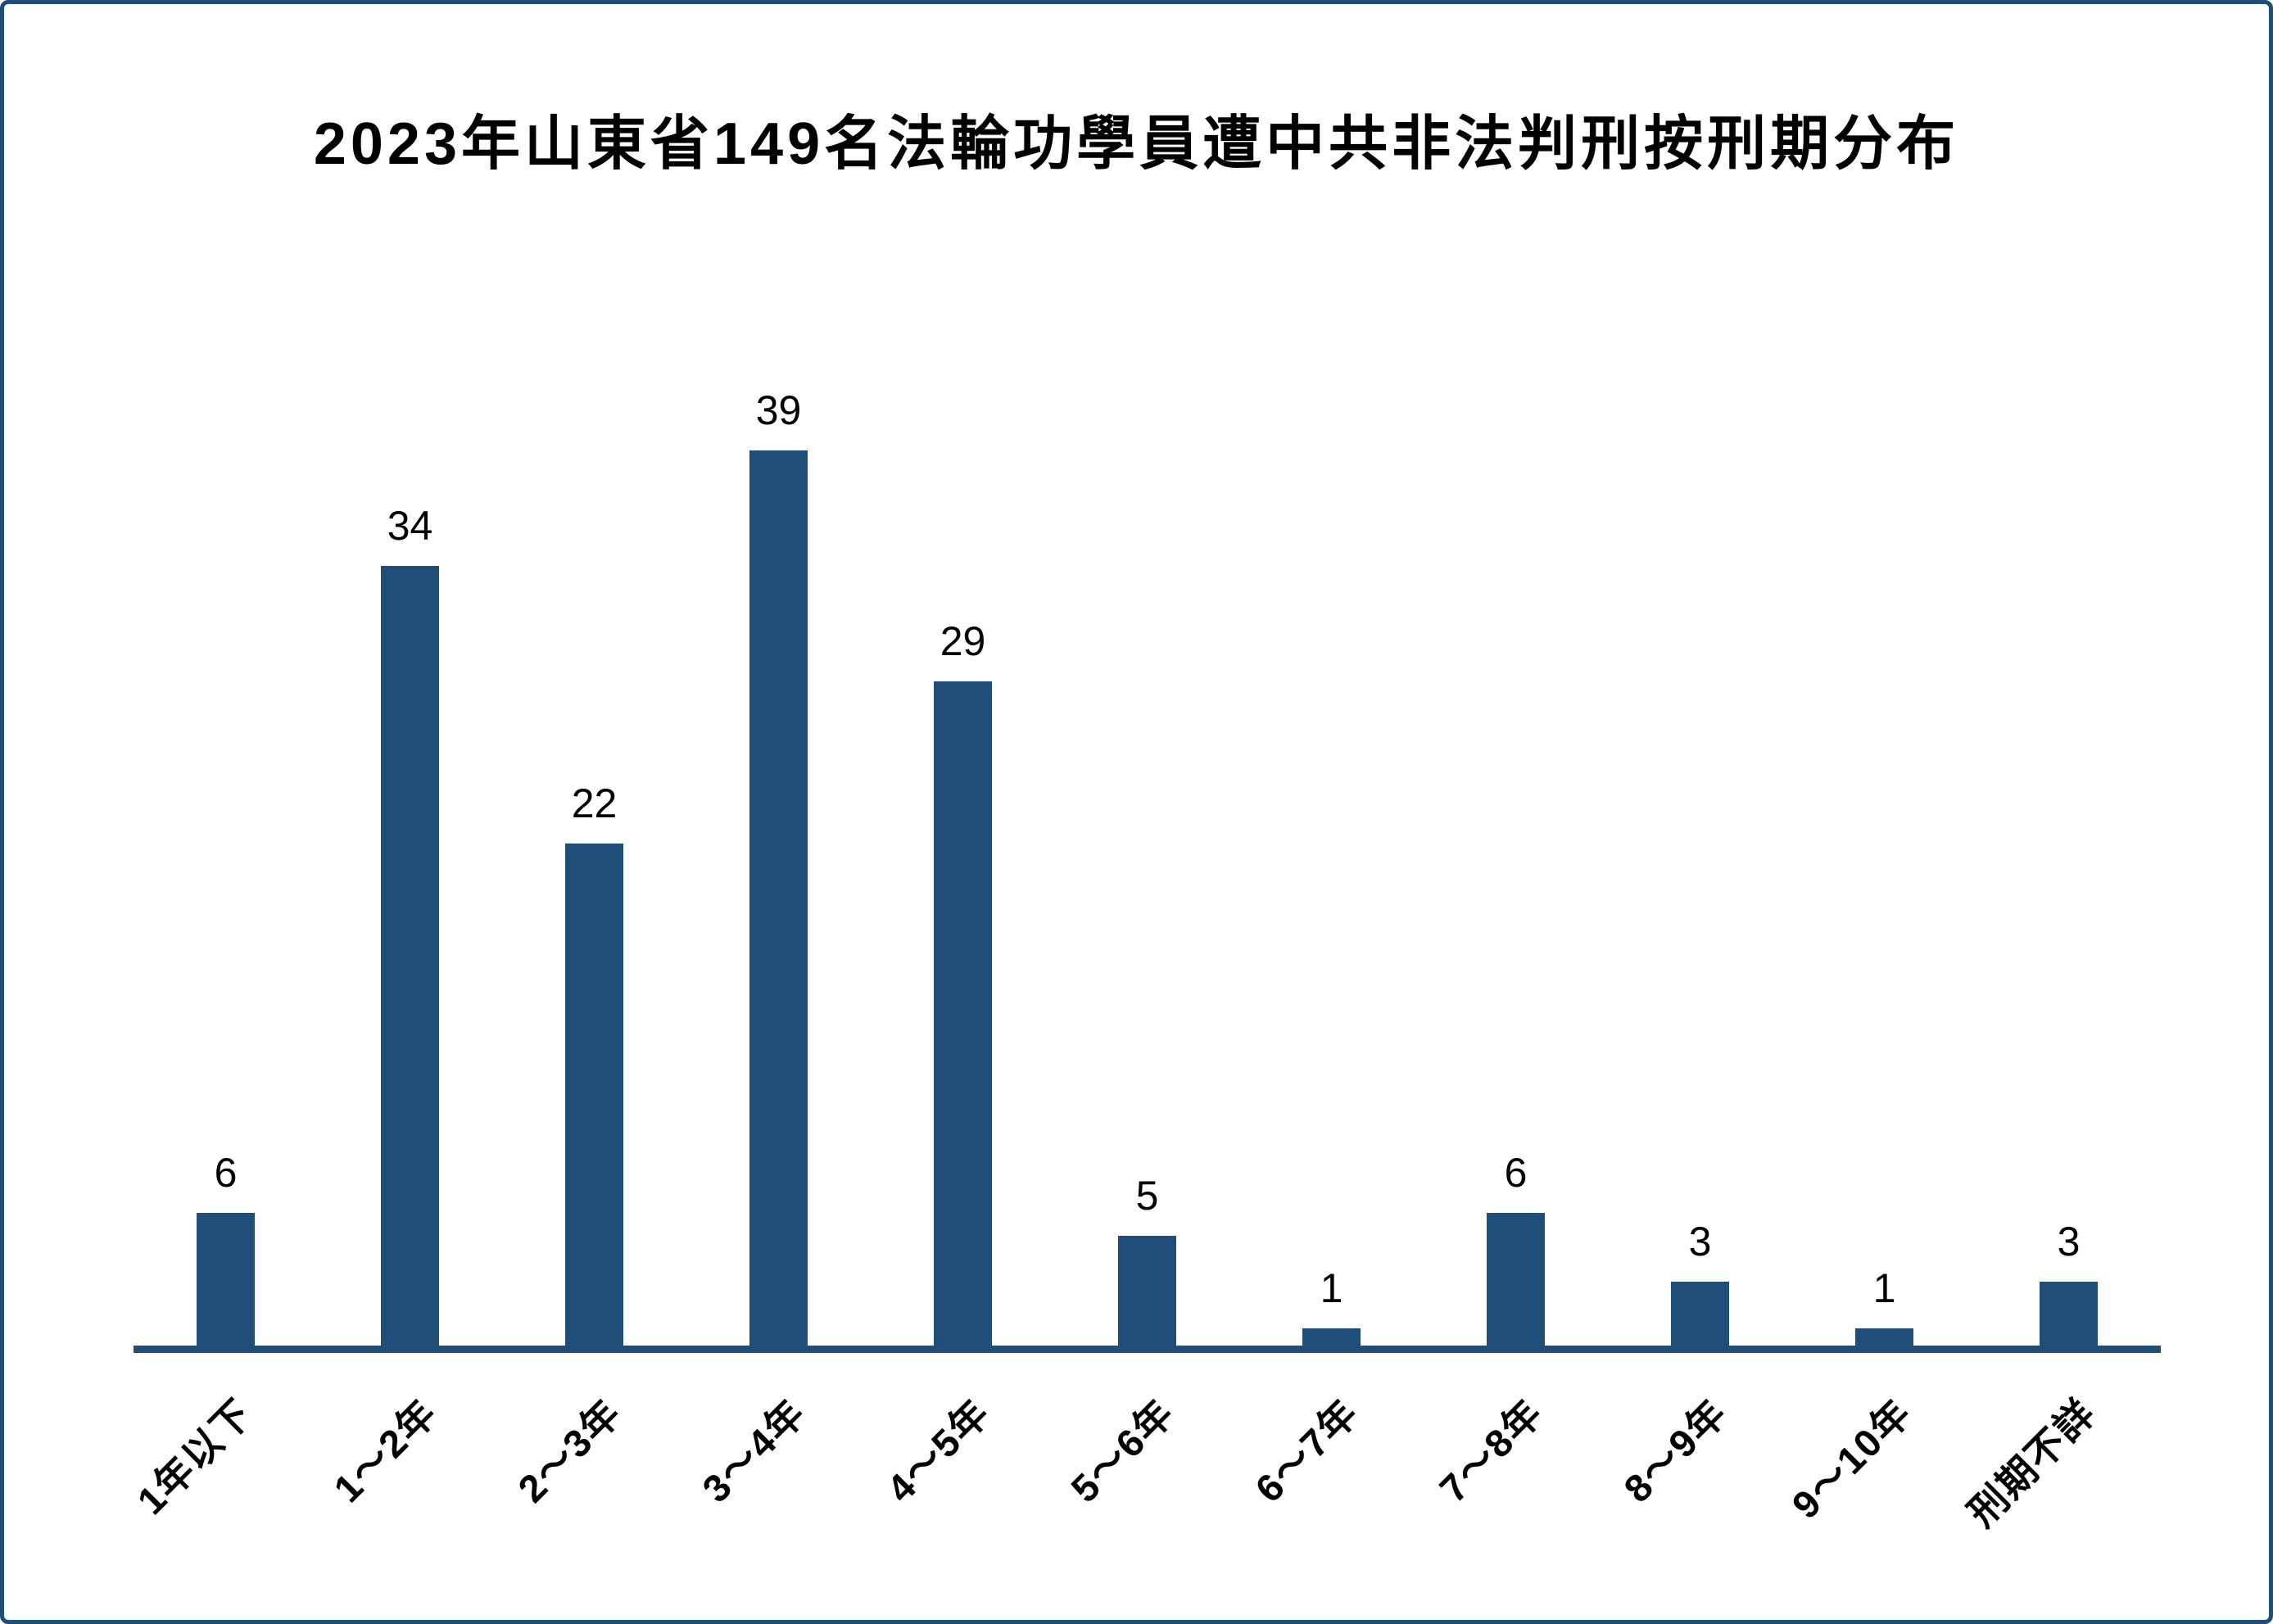 Image resolution: width=2273 pixels, height=1624 pixels. I want to click on bar-value-label: 5, so click(1147, 1196).